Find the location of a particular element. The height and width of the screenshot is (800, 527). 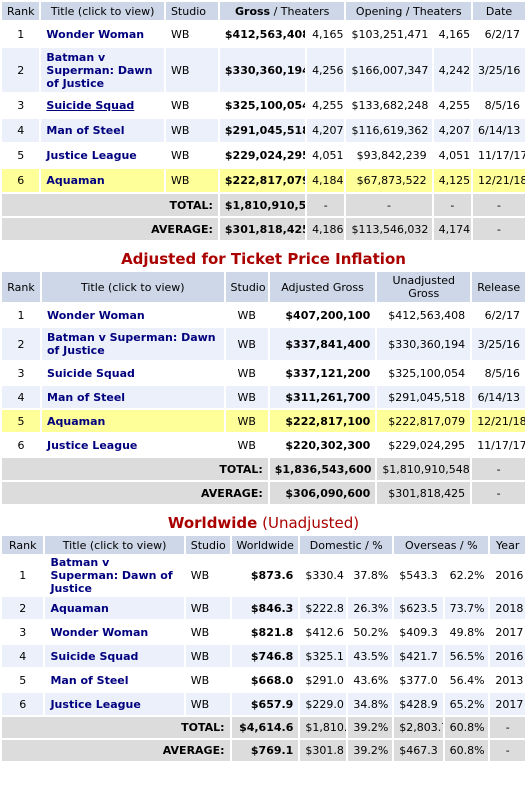

overseas-cell: $623.5 is located at coordinates (418, 608).